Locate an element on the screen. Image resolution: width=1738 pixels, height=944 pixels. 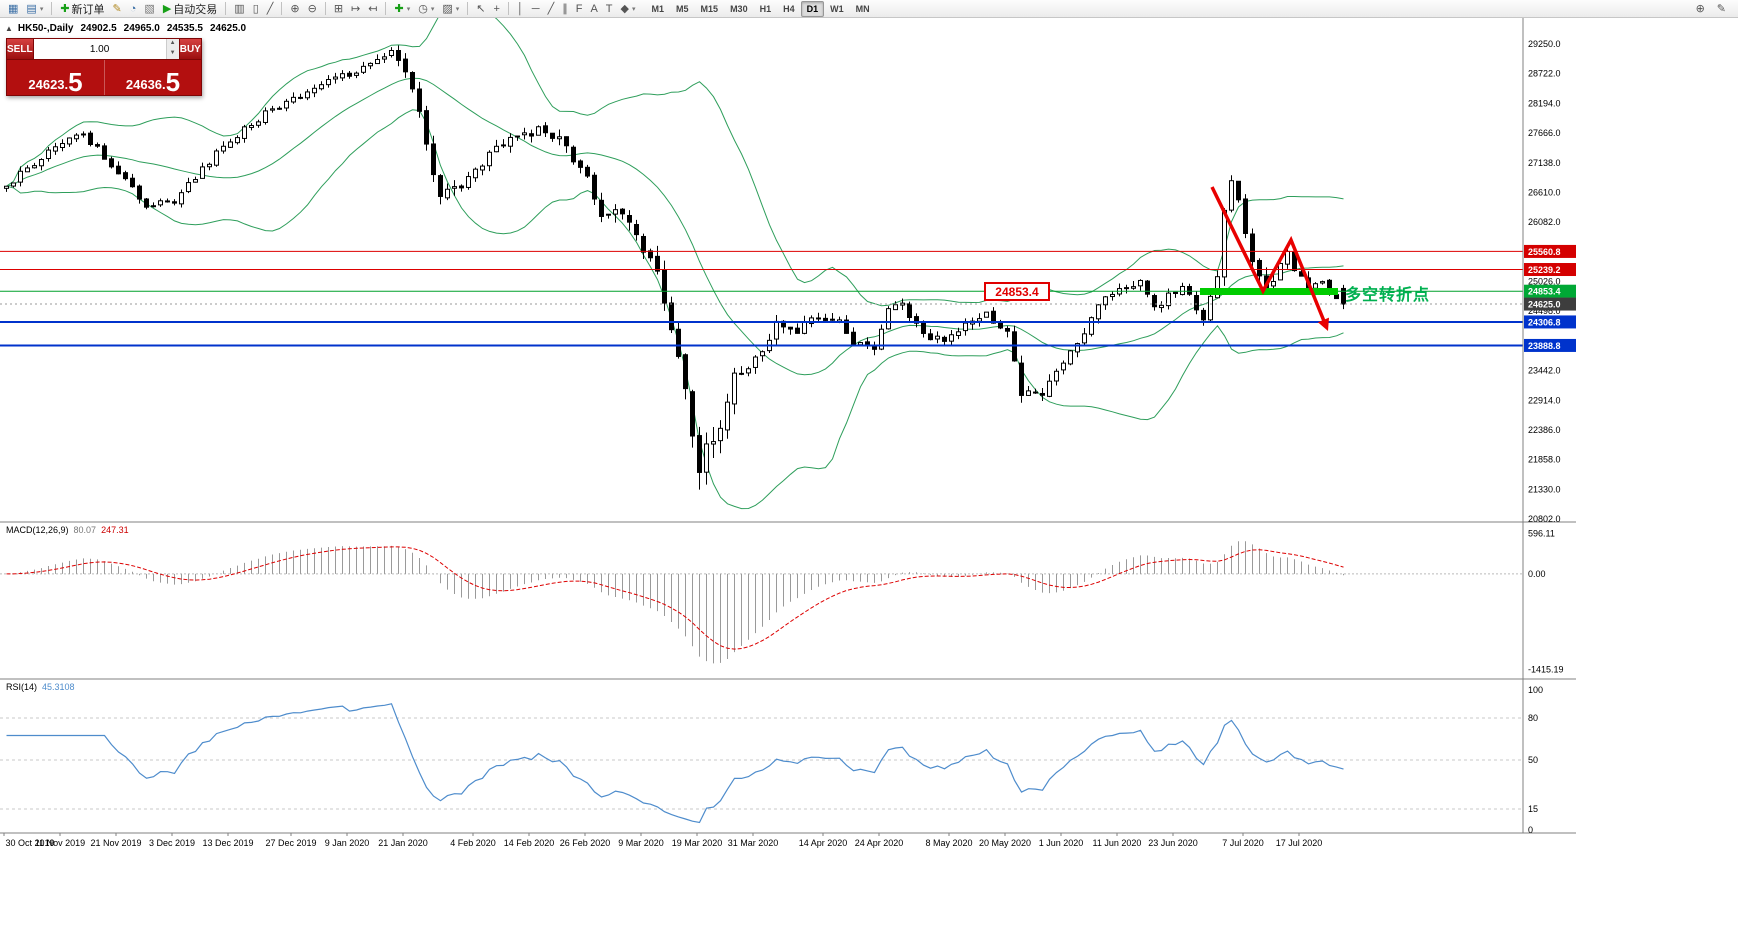
new-chart-icon: ▦ is located at coordinates (13, 8).